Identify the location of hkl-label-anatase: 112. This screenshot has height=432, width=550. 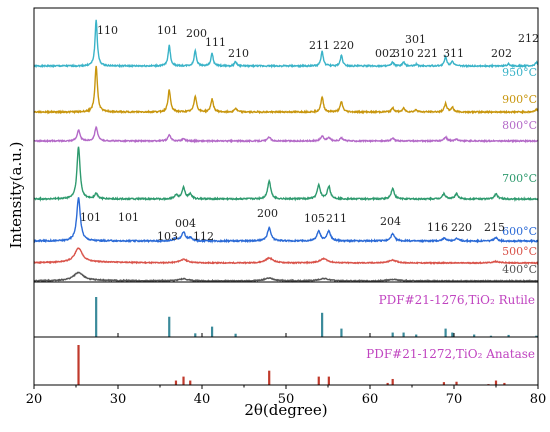
(203, 236).